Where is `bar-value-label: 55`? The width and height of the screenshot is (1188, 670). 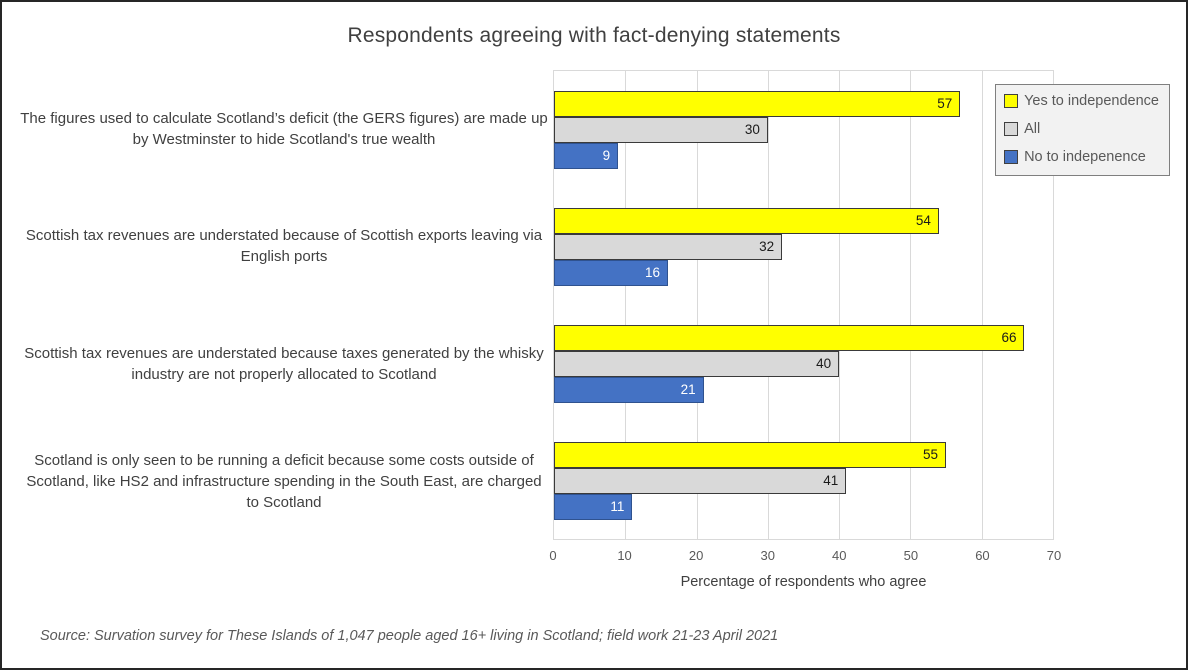 bar-value-label: 55 is located at coordinates (931, 454).